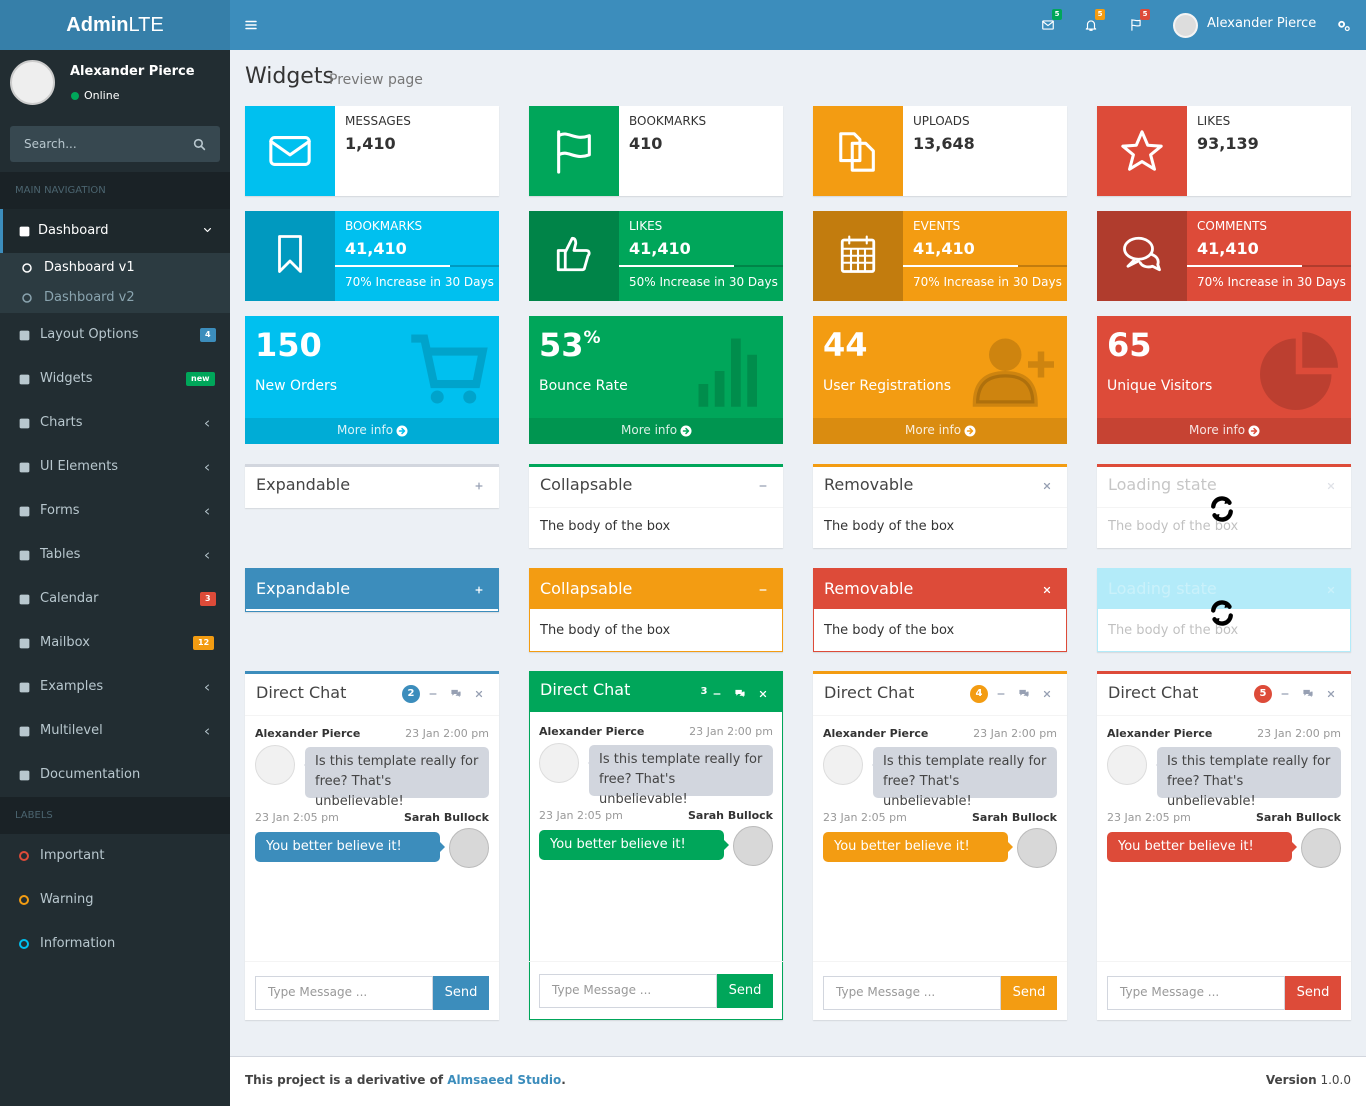 This screenshot has width=1366, height=1106. I want to click on label-item: Warning, so click(67, 899).